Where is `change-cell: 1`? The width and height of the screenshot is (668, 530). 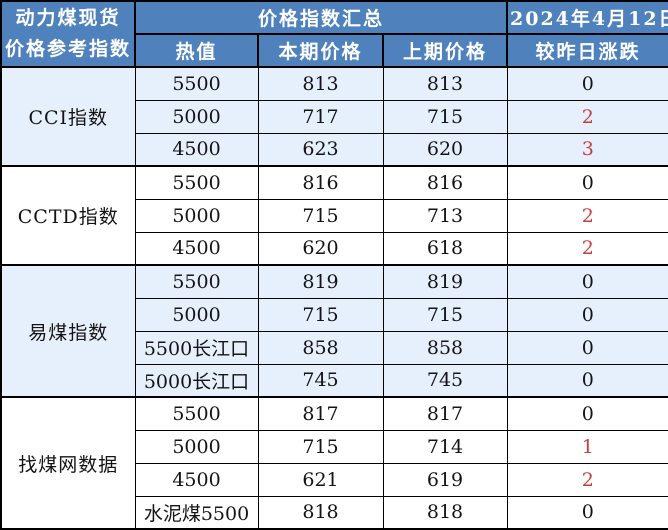
change-cell: 1 is located at coordinates (587, 446).